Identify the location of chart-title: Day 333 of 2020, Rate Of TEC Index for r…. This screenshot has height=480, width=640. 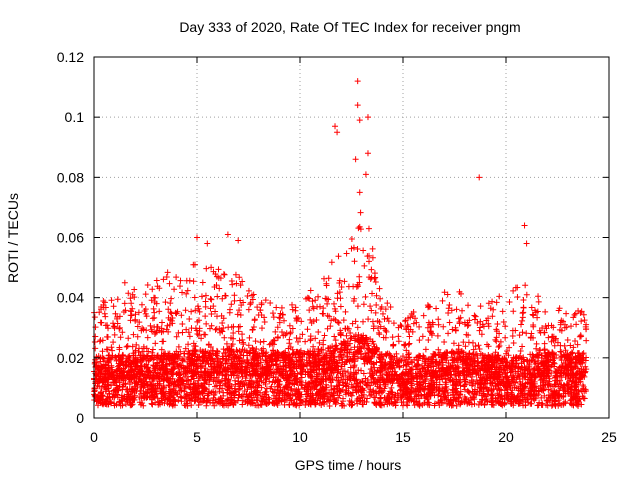
(349, 27).